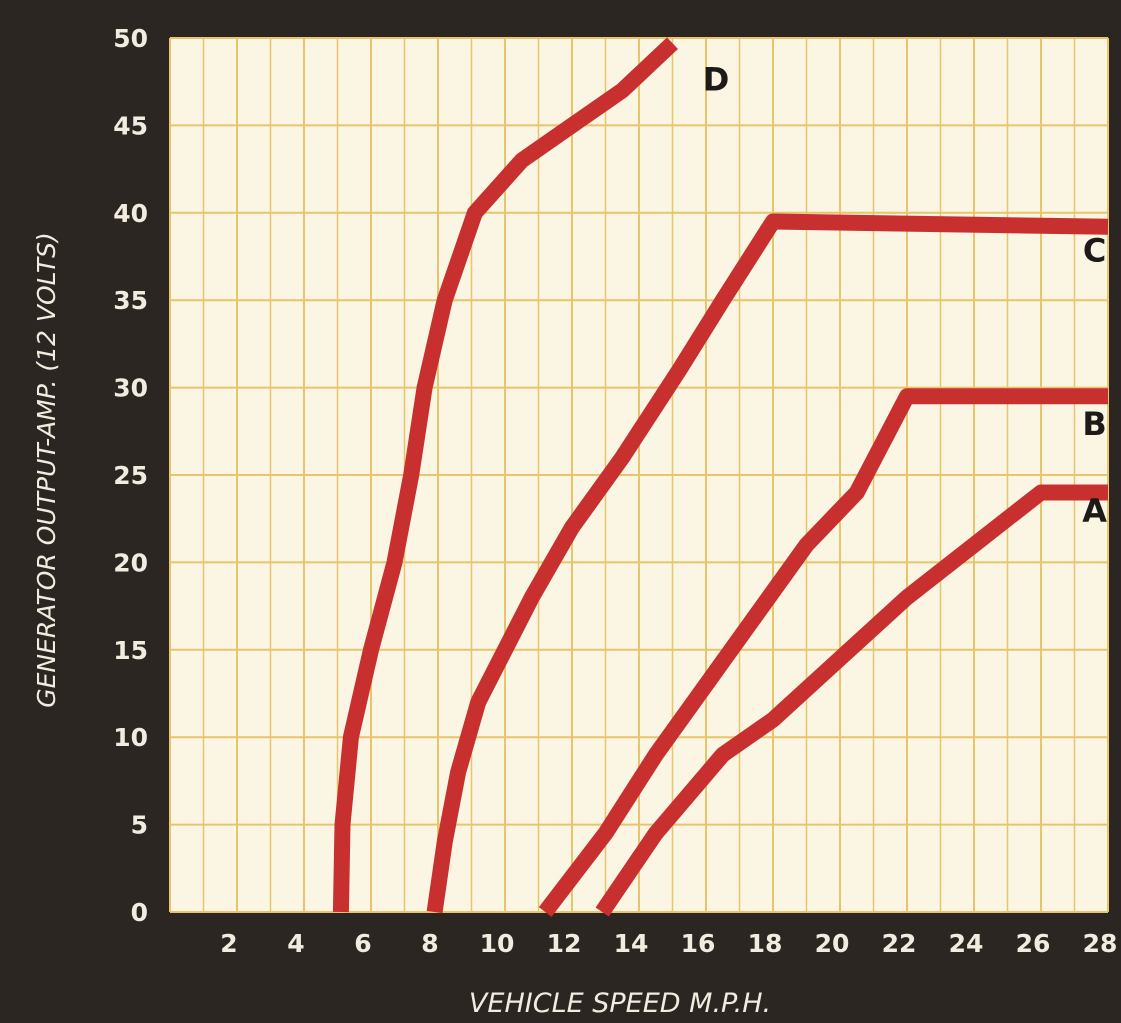 The height and width of the screenshot is (1023, 1121). Describe the element at coordinates (1094, 251) in the screenshot. I see `series-label-c: C` at that location.